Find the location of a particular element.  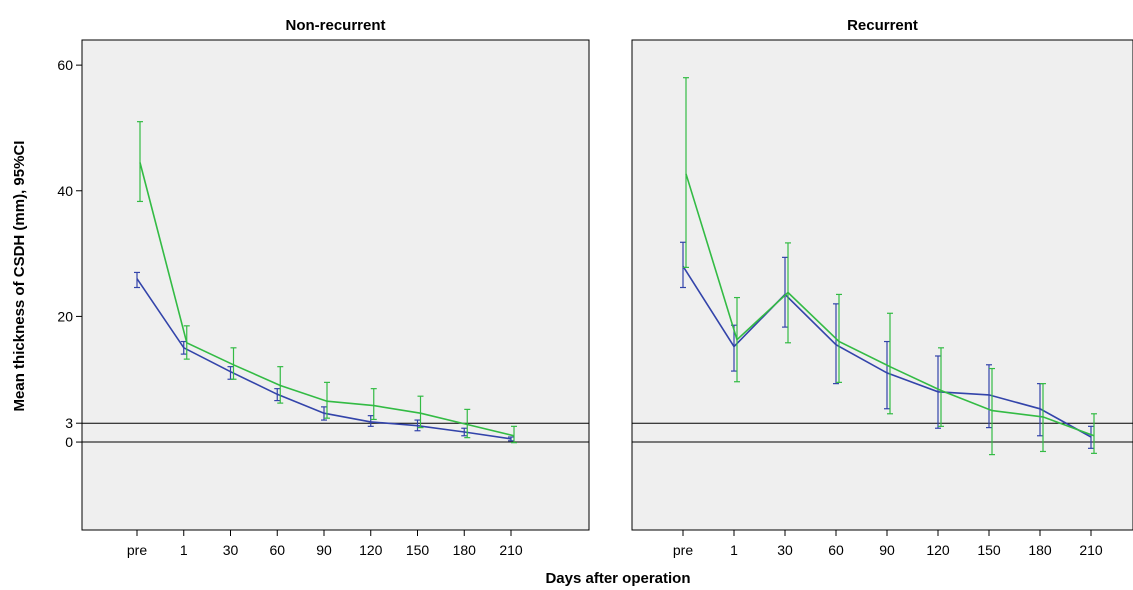

panel-title: Recurrent is located at coordinates (882, 25).